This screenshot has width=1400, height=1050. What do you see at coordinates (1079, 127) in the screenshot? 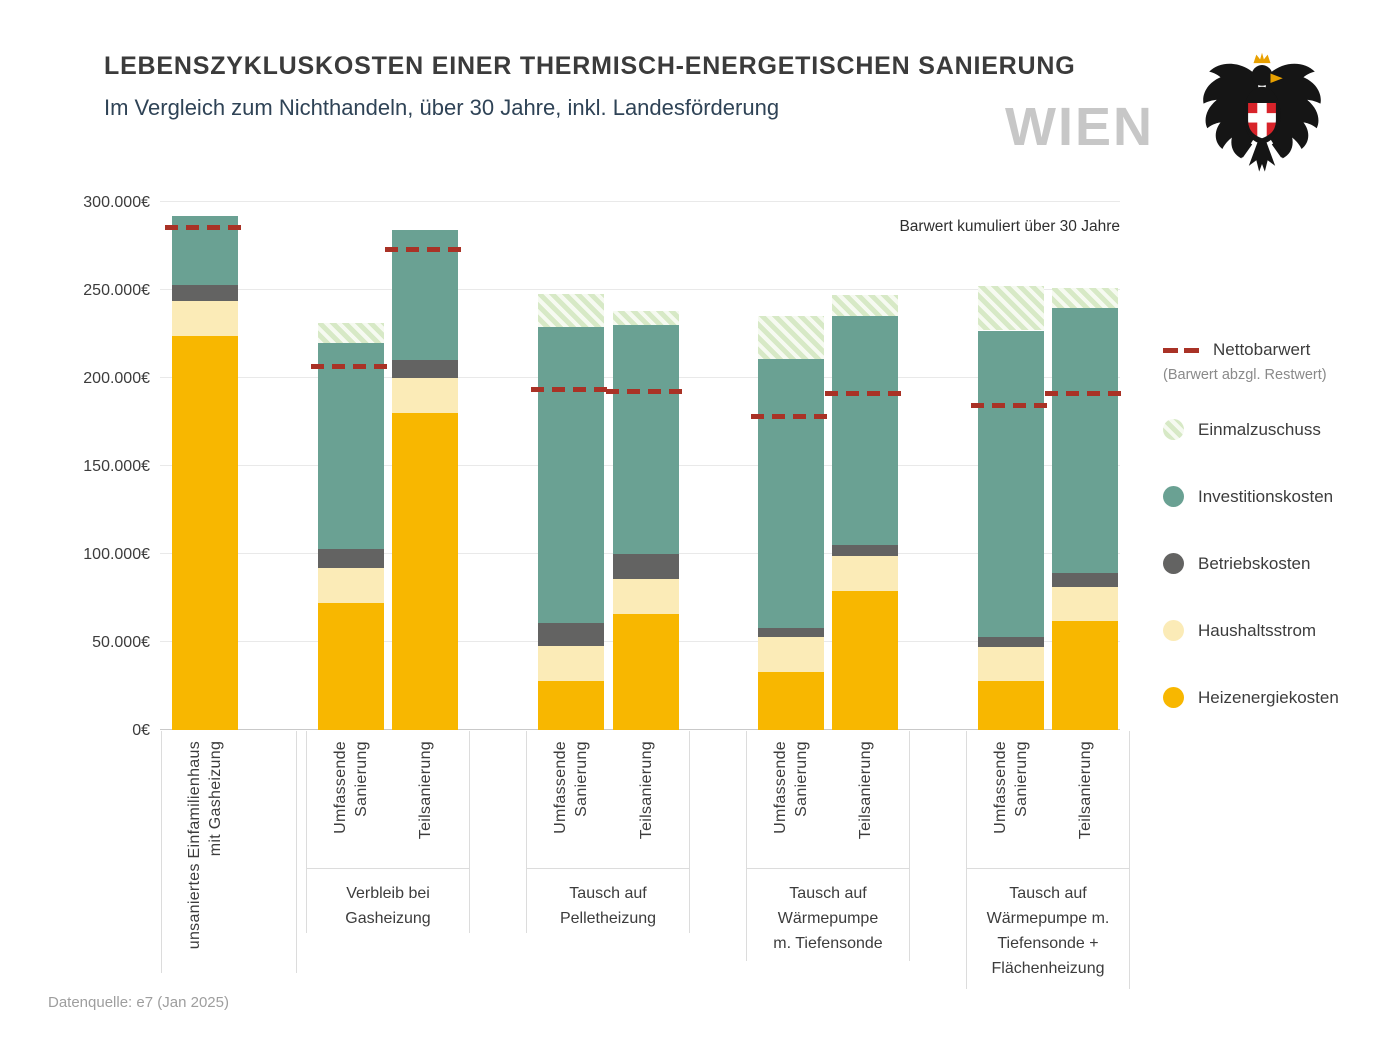
I see `wien-watermark: WIEN` at bounding box center [1079, 127].